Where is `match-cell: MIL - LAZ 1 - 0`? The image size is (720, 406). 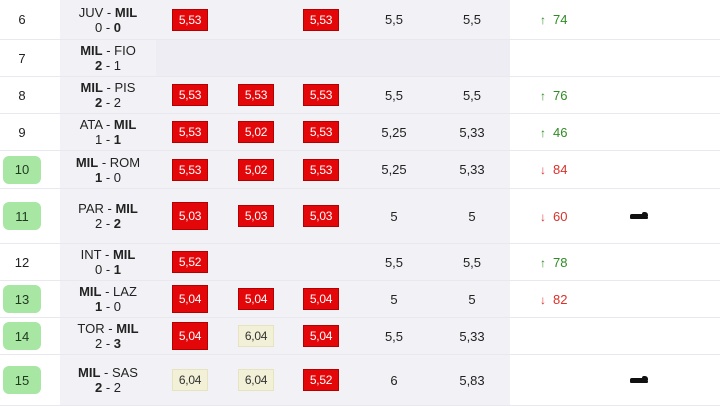
match-cell: MIL - LAZ 1 - 0 is located at coordinates (108, 299).